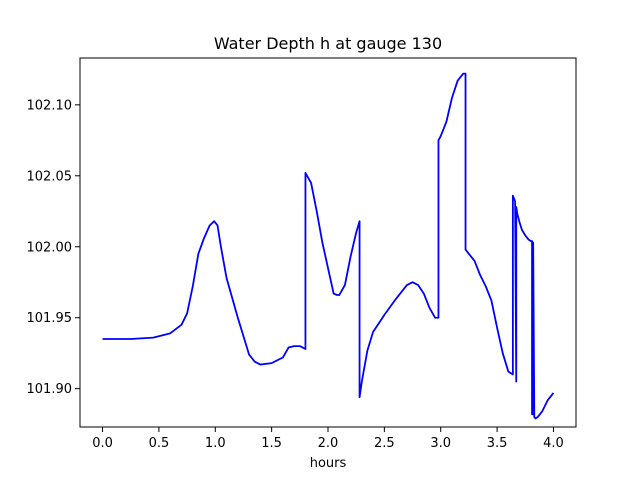  I want to click on y-tick-label: 102.10, so click(50, 105).